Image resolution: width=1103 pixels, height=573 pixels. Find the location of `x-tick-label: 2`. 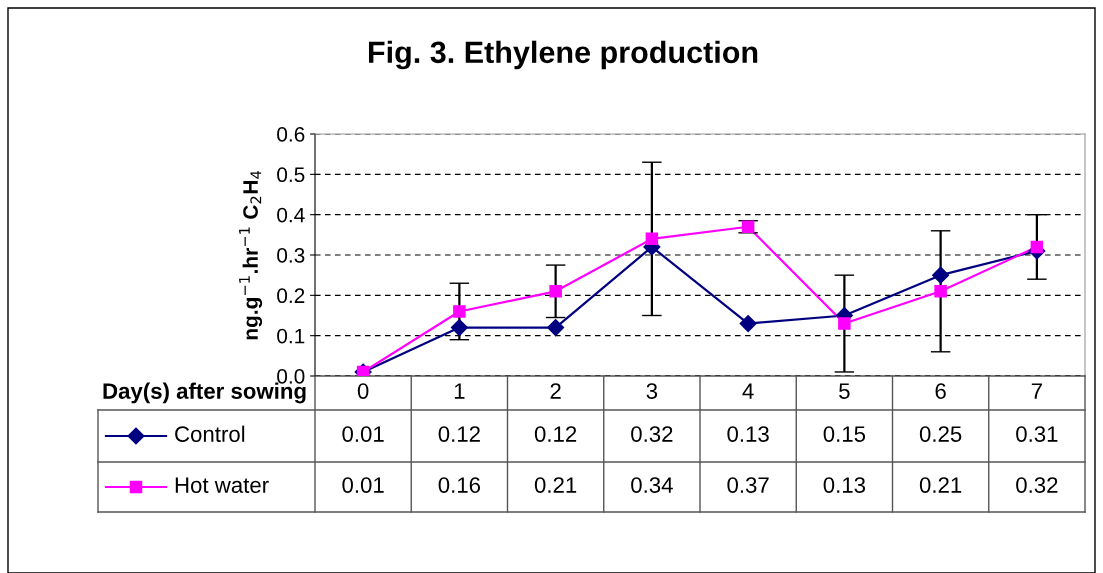

x-tick-label: 2 is located at coordinates (555, 391).